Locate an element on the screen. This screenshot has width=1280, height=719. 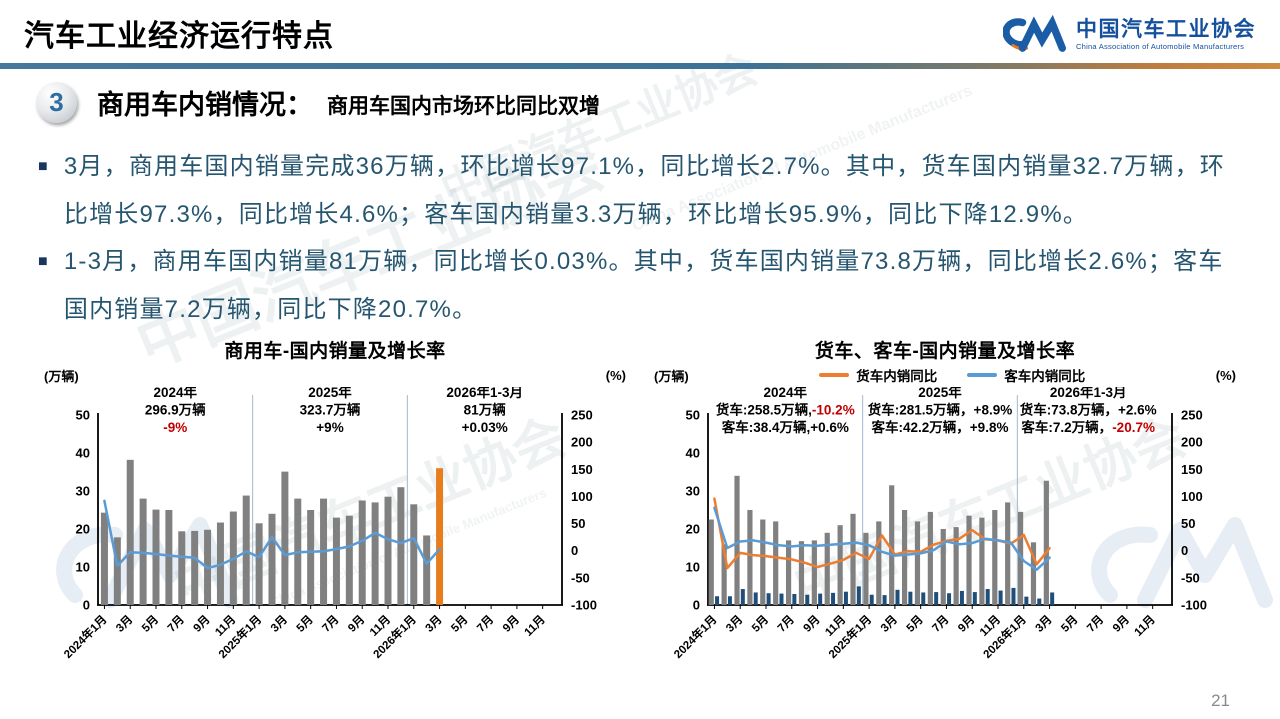
header-divider is located at coordinates (640, 66).